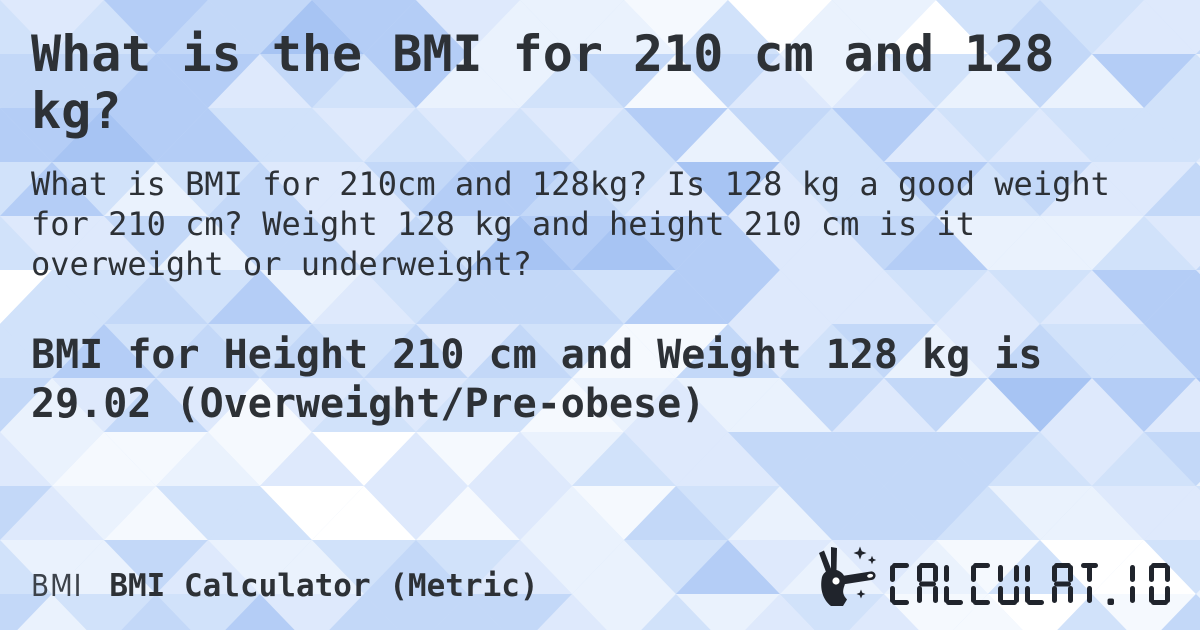 The width and height of the screenshot is (1200, 630). I want to click on app-name: BMI Calculator (Metric), so click(324, 586).